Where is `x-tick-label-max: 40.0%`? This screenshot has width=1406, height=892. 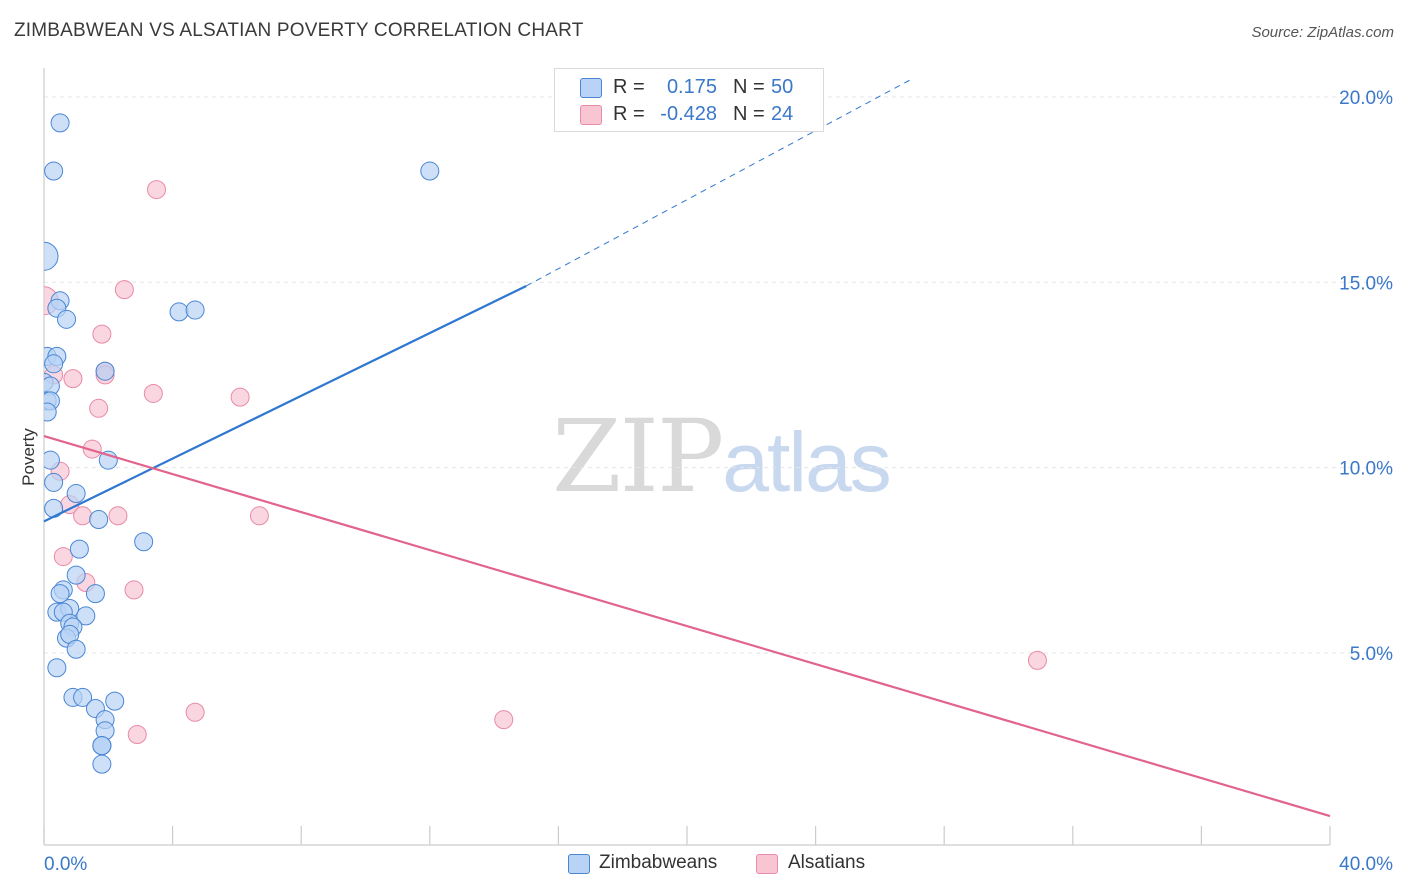 x-tick-label-max: 40.0% is located at coordinates (1366, 864).